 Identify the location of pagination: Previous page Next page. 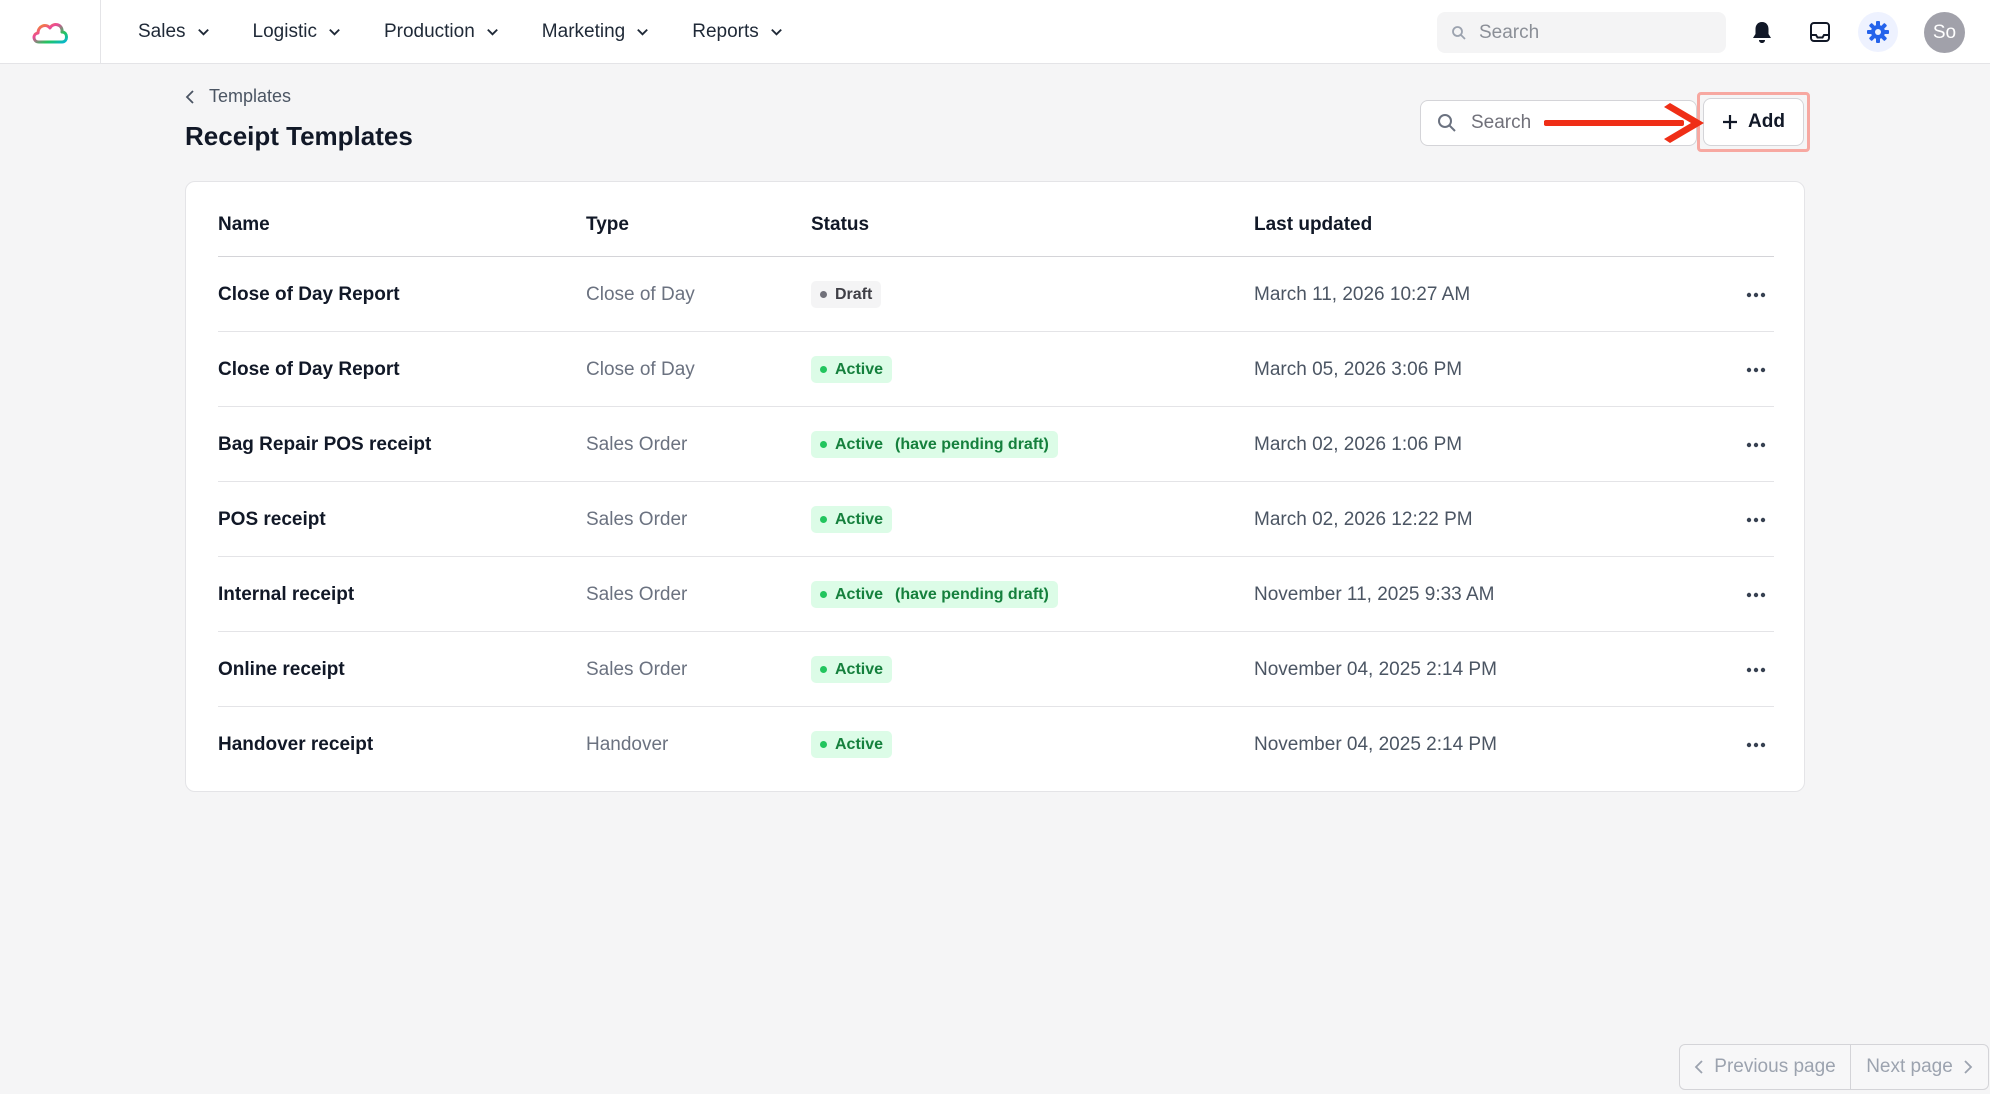
(1834, 1067).